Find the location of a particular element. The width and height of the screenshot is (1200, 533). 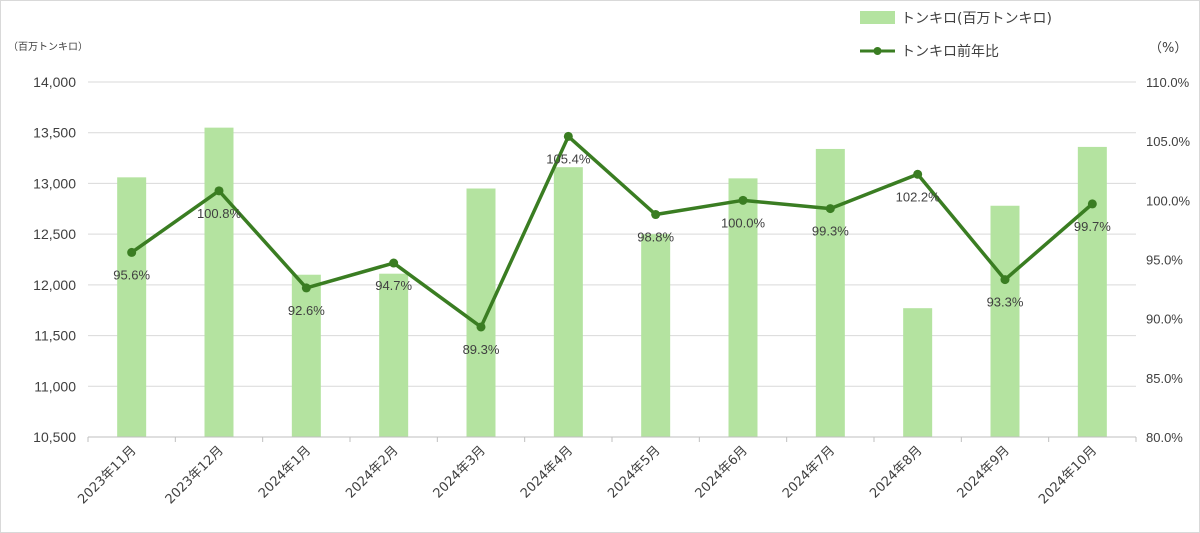

right-tick-label: 95.0% is located at coordinates (1164, 260).